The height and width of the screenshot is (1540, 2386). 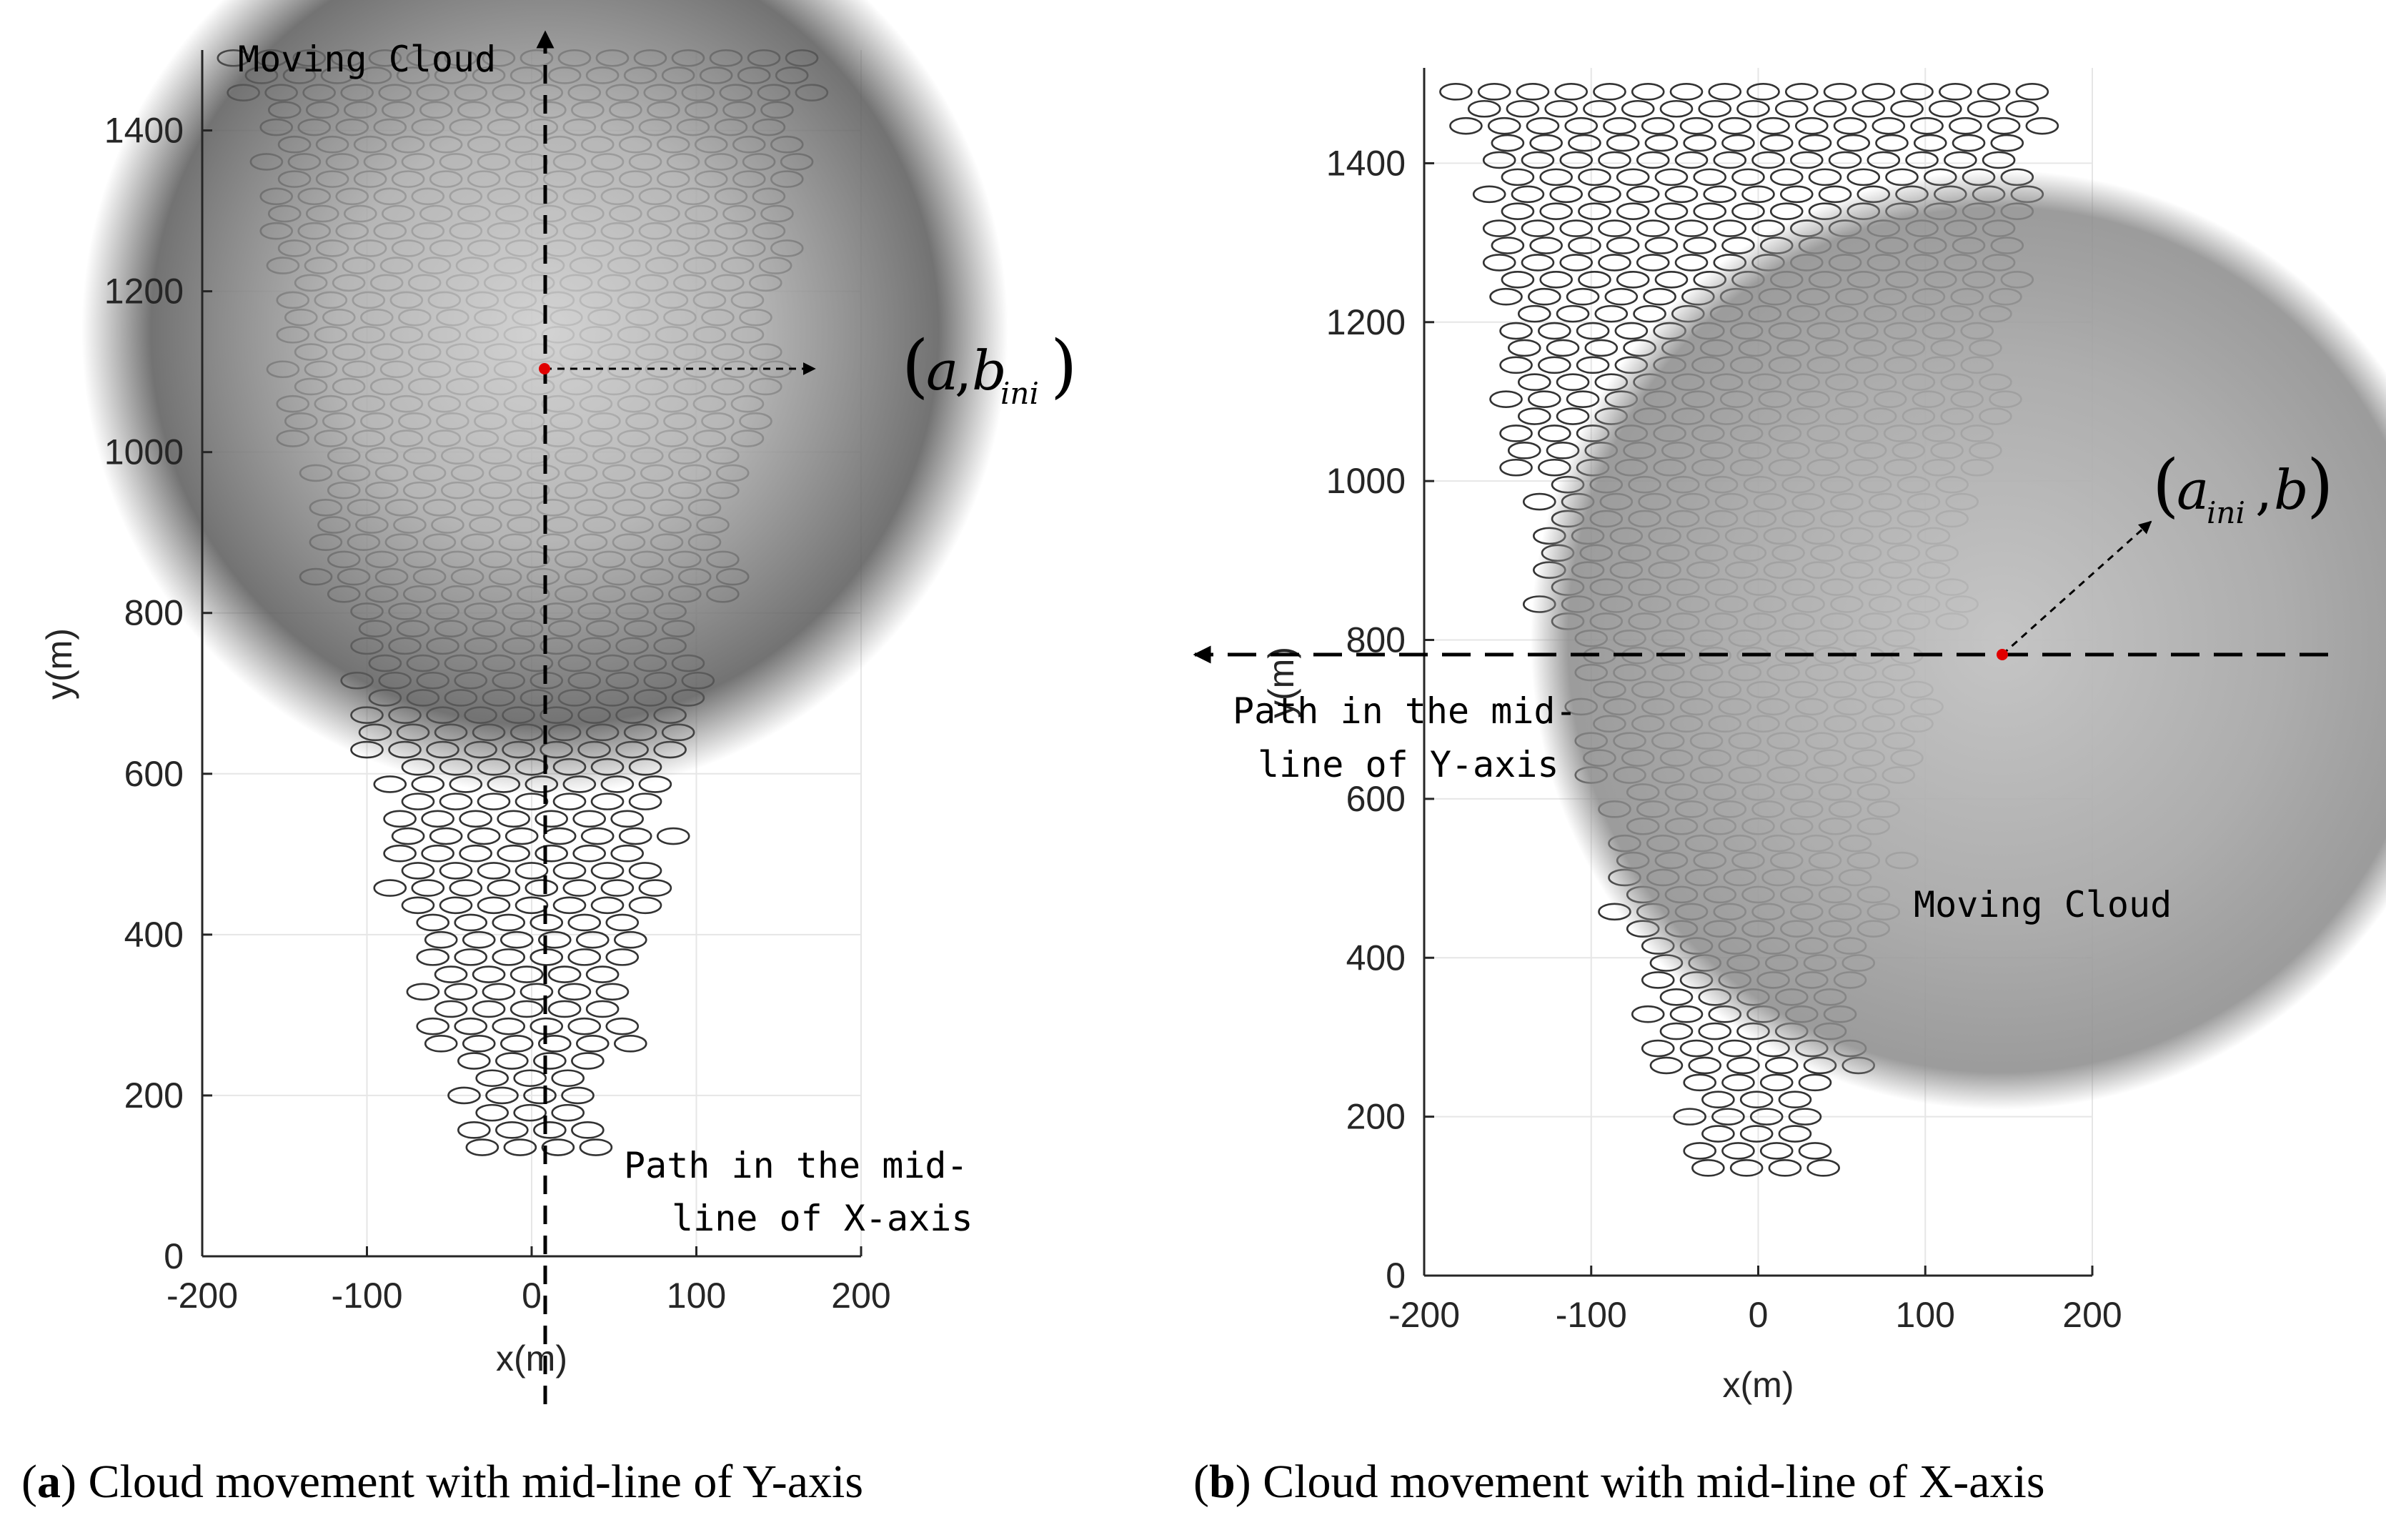 What do you see at coordinates (154, 613) in the screenshot?
I see `y-tick-label: 800` at bounding box center [154, 613].